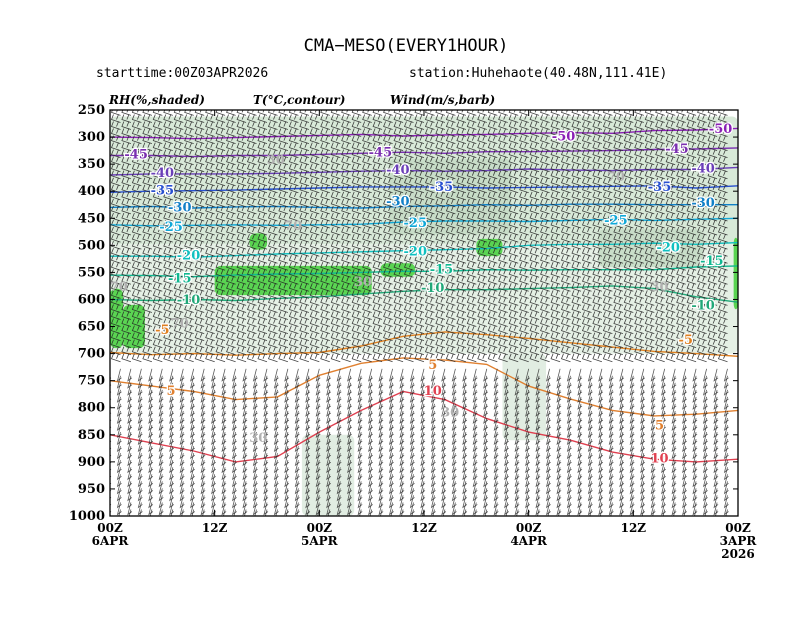  Describe the element at coordinates (703, 203) in the screenshot. I see `temperature-contour-label: -30` at that location.